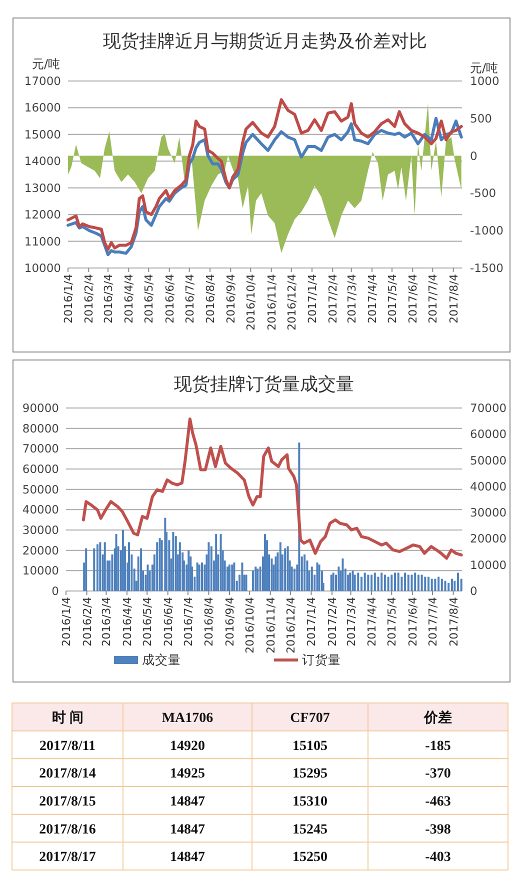 The image size is (525, 889). Describe the element at coordinates (40, 489) in the screenshot. I see `y-tick-label: 50000` at that location.